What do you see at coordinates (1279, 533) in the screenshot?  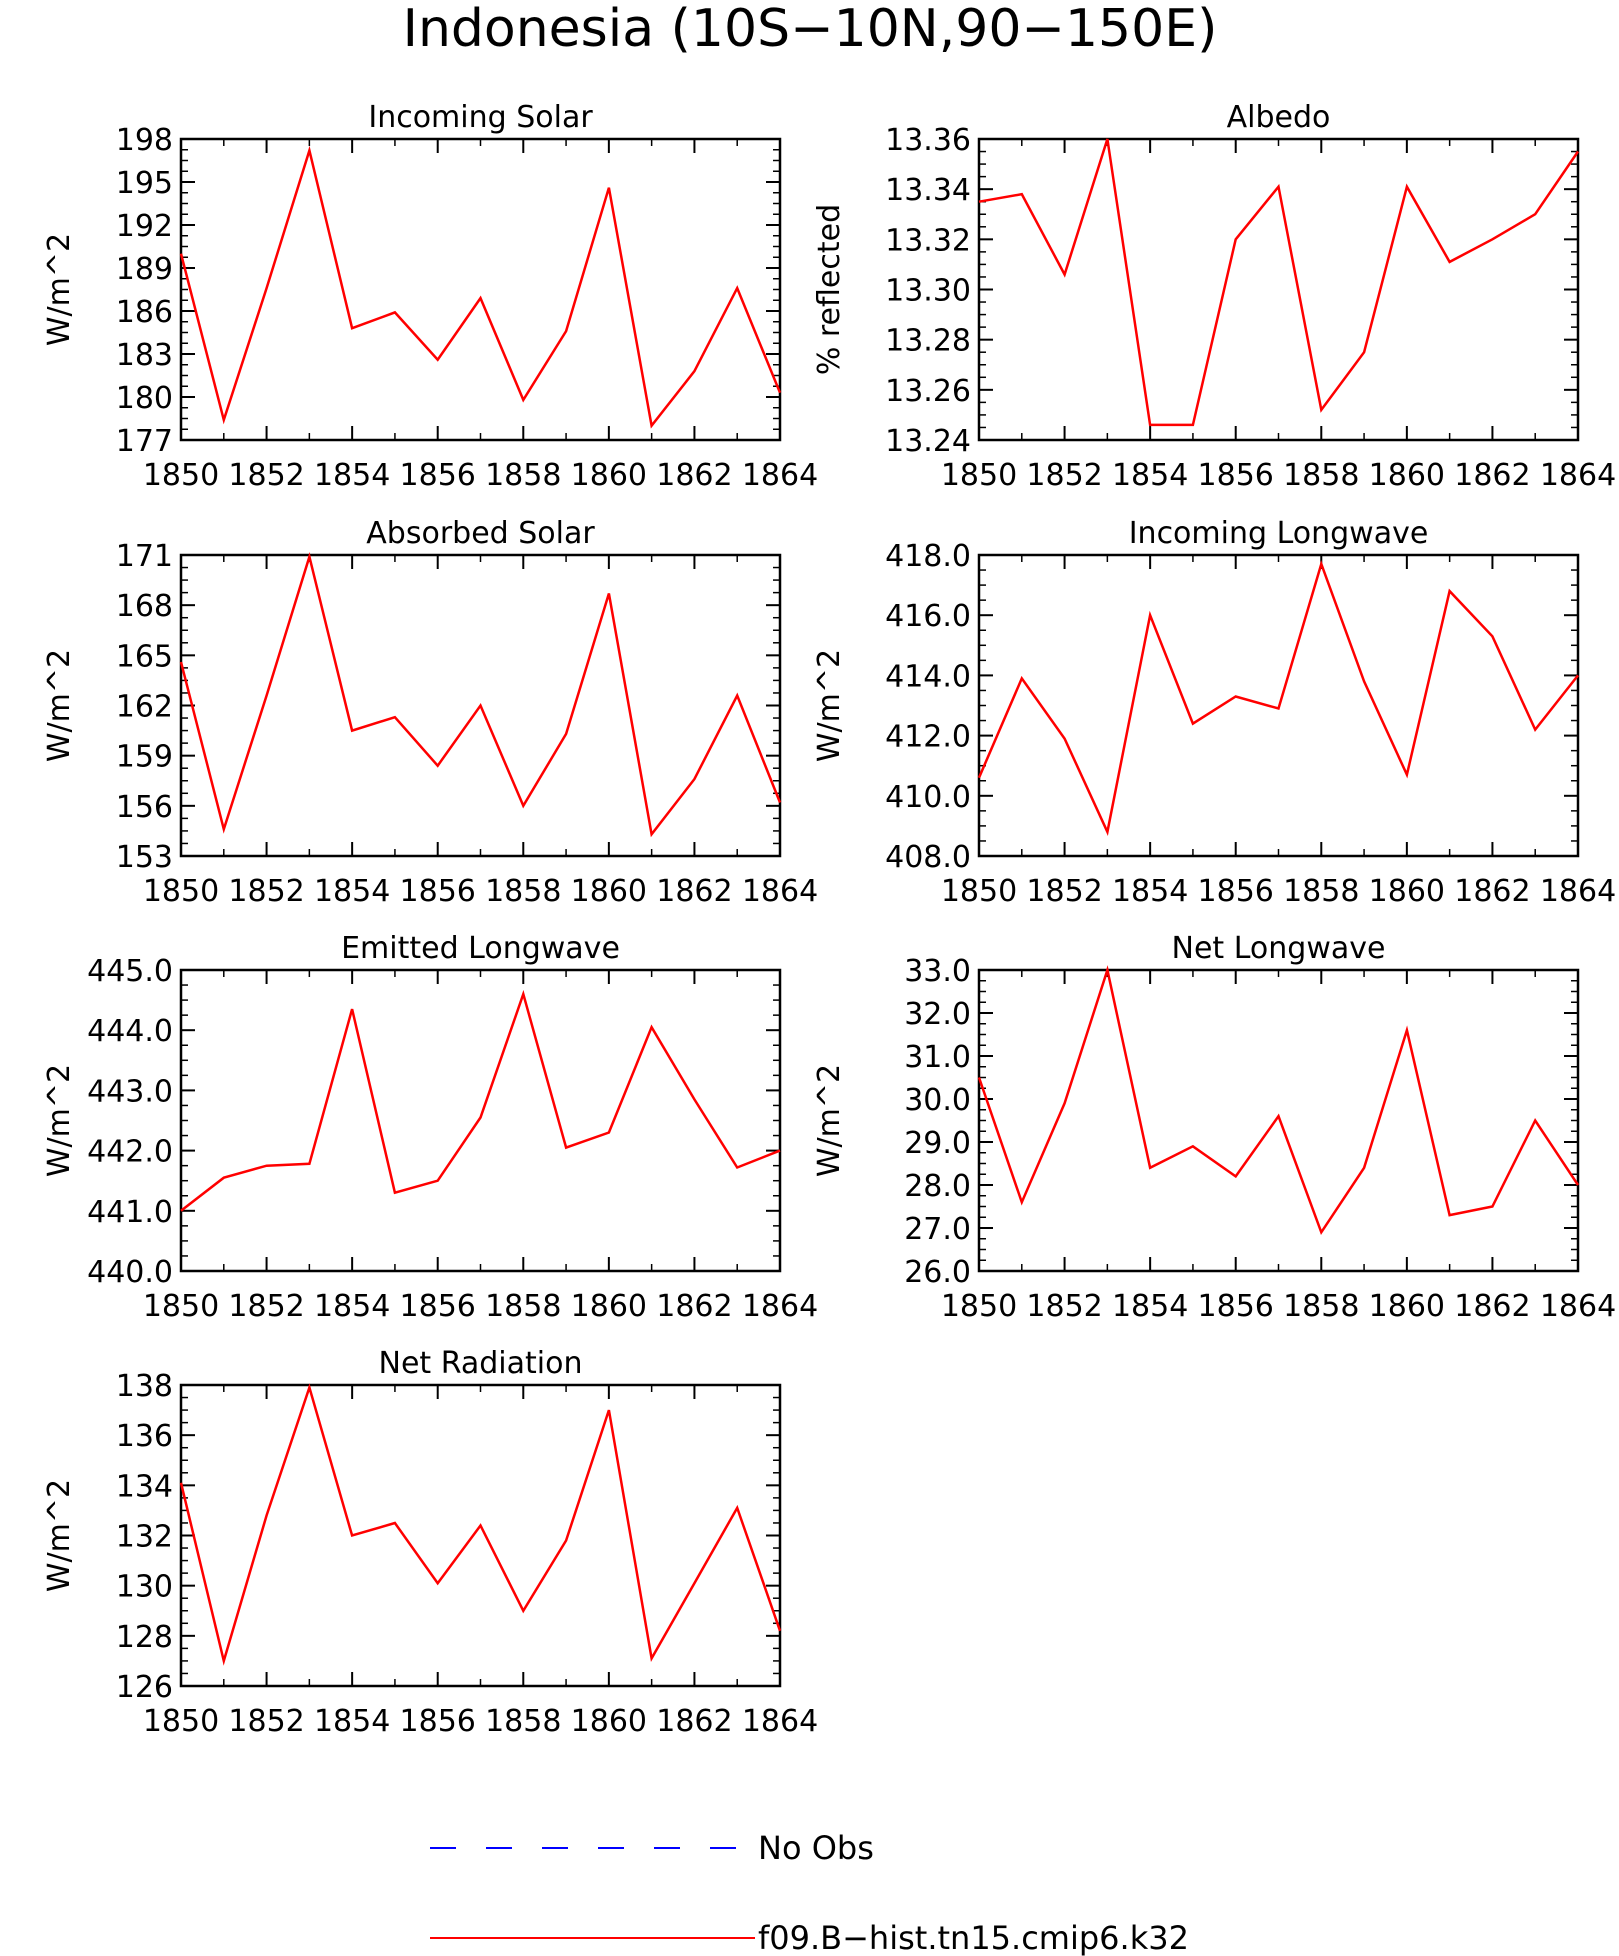 I see `panel-title: Incoming Longwave` at bounding box center [1279, 533].